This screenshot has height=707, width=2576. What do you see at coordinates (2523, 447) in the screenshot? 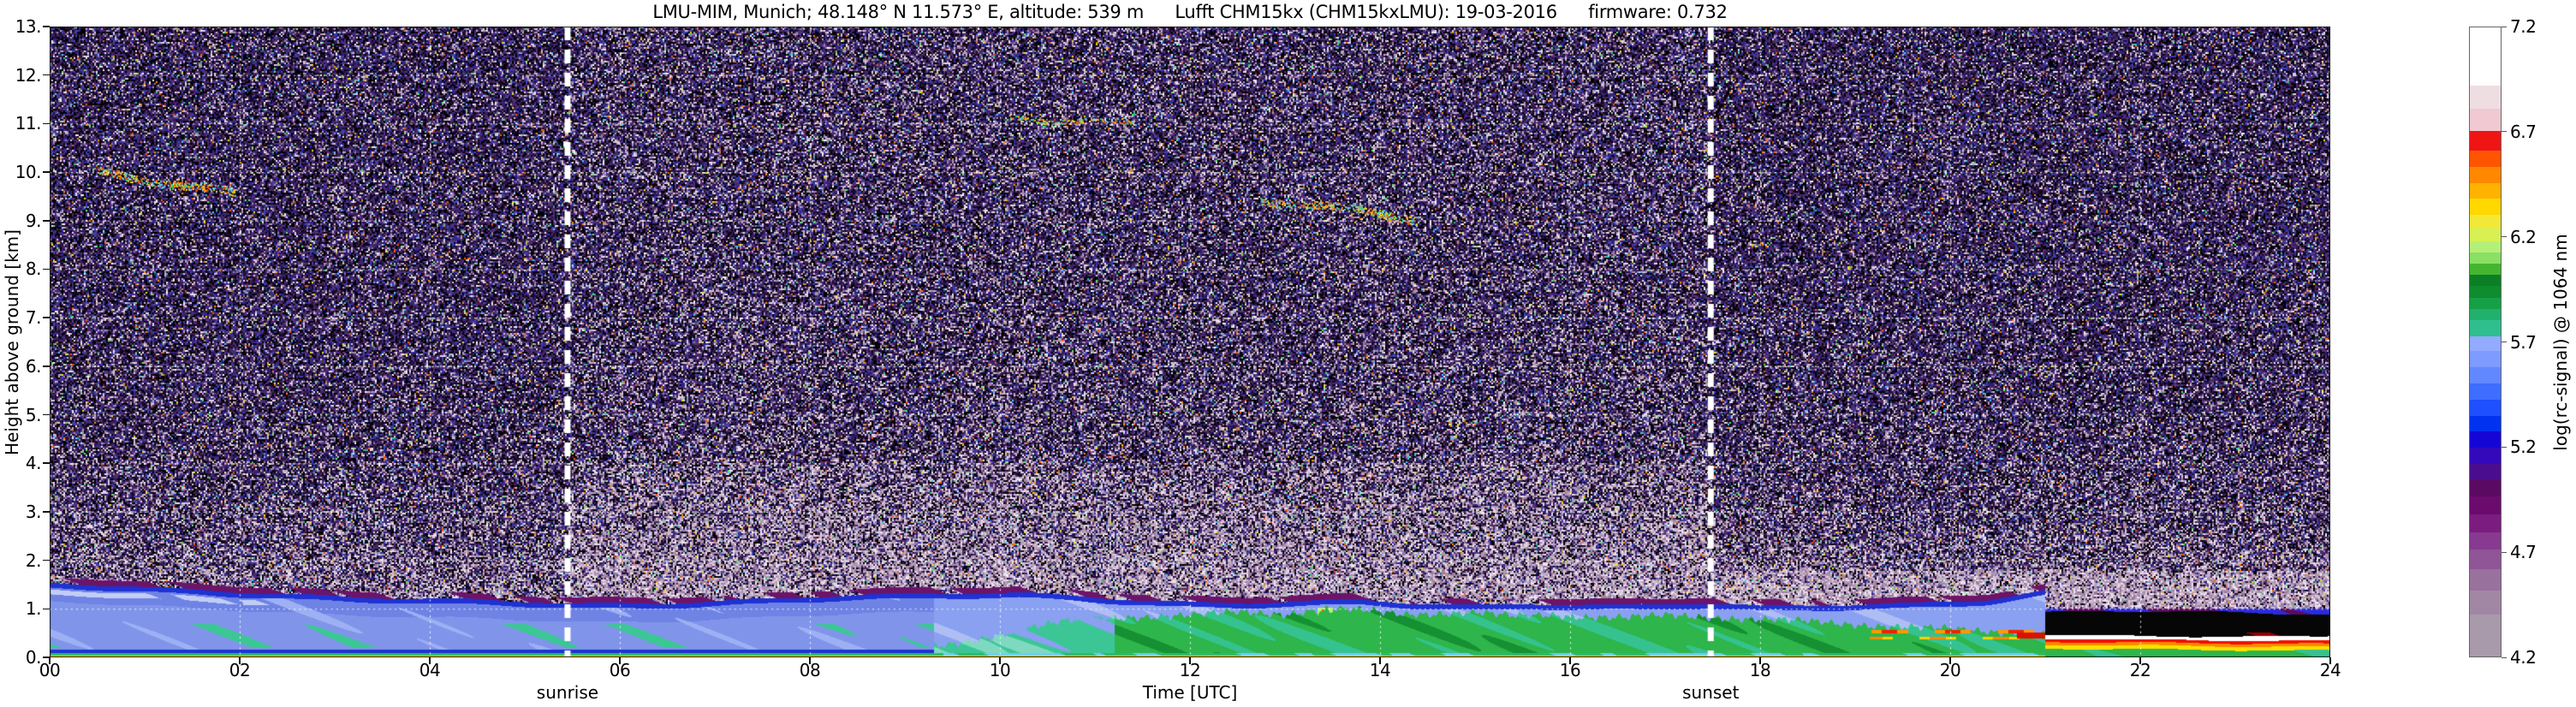
I see `colorbar-tick-label: 5.2` at bounding box center [2523, 447].